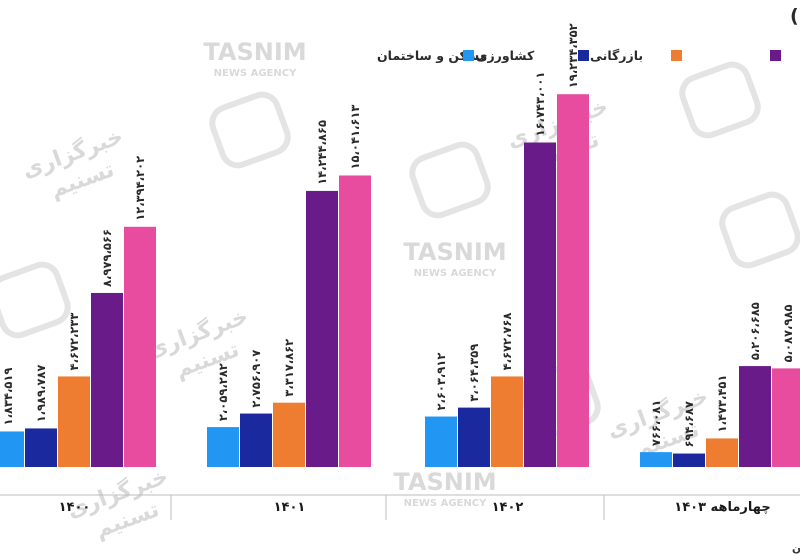  Describe the element at coordinates (107, 258) in the screenshot. I see `data-label: ۸،۹۷۹،۵۶۶` at that location.